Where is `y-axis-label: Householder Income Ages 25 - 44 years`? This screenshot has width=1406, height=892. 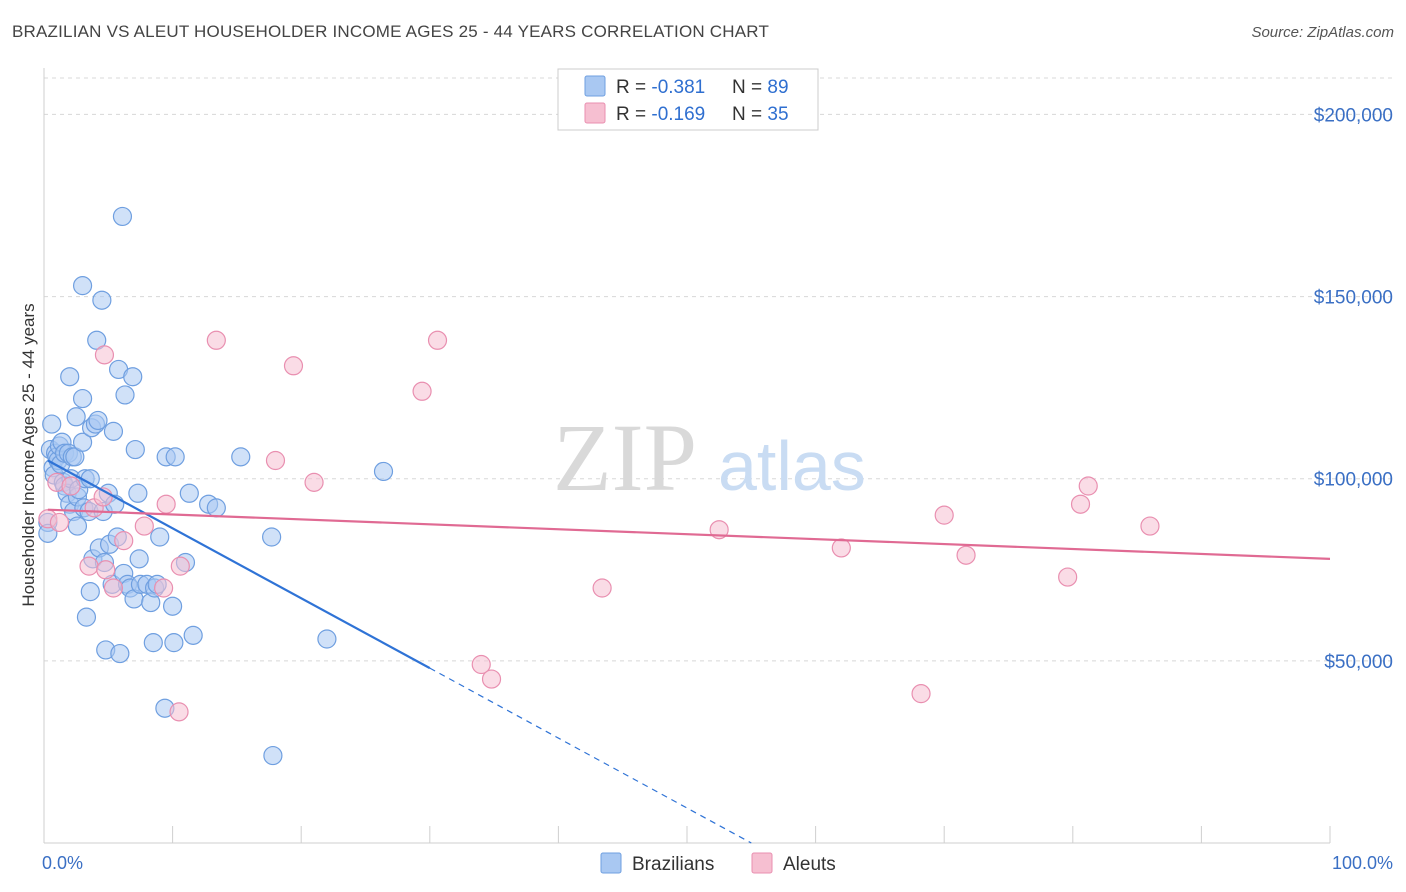
y-axis-label: Householder Income Ages 25 - 44 years is located at coordinates (28, 454).